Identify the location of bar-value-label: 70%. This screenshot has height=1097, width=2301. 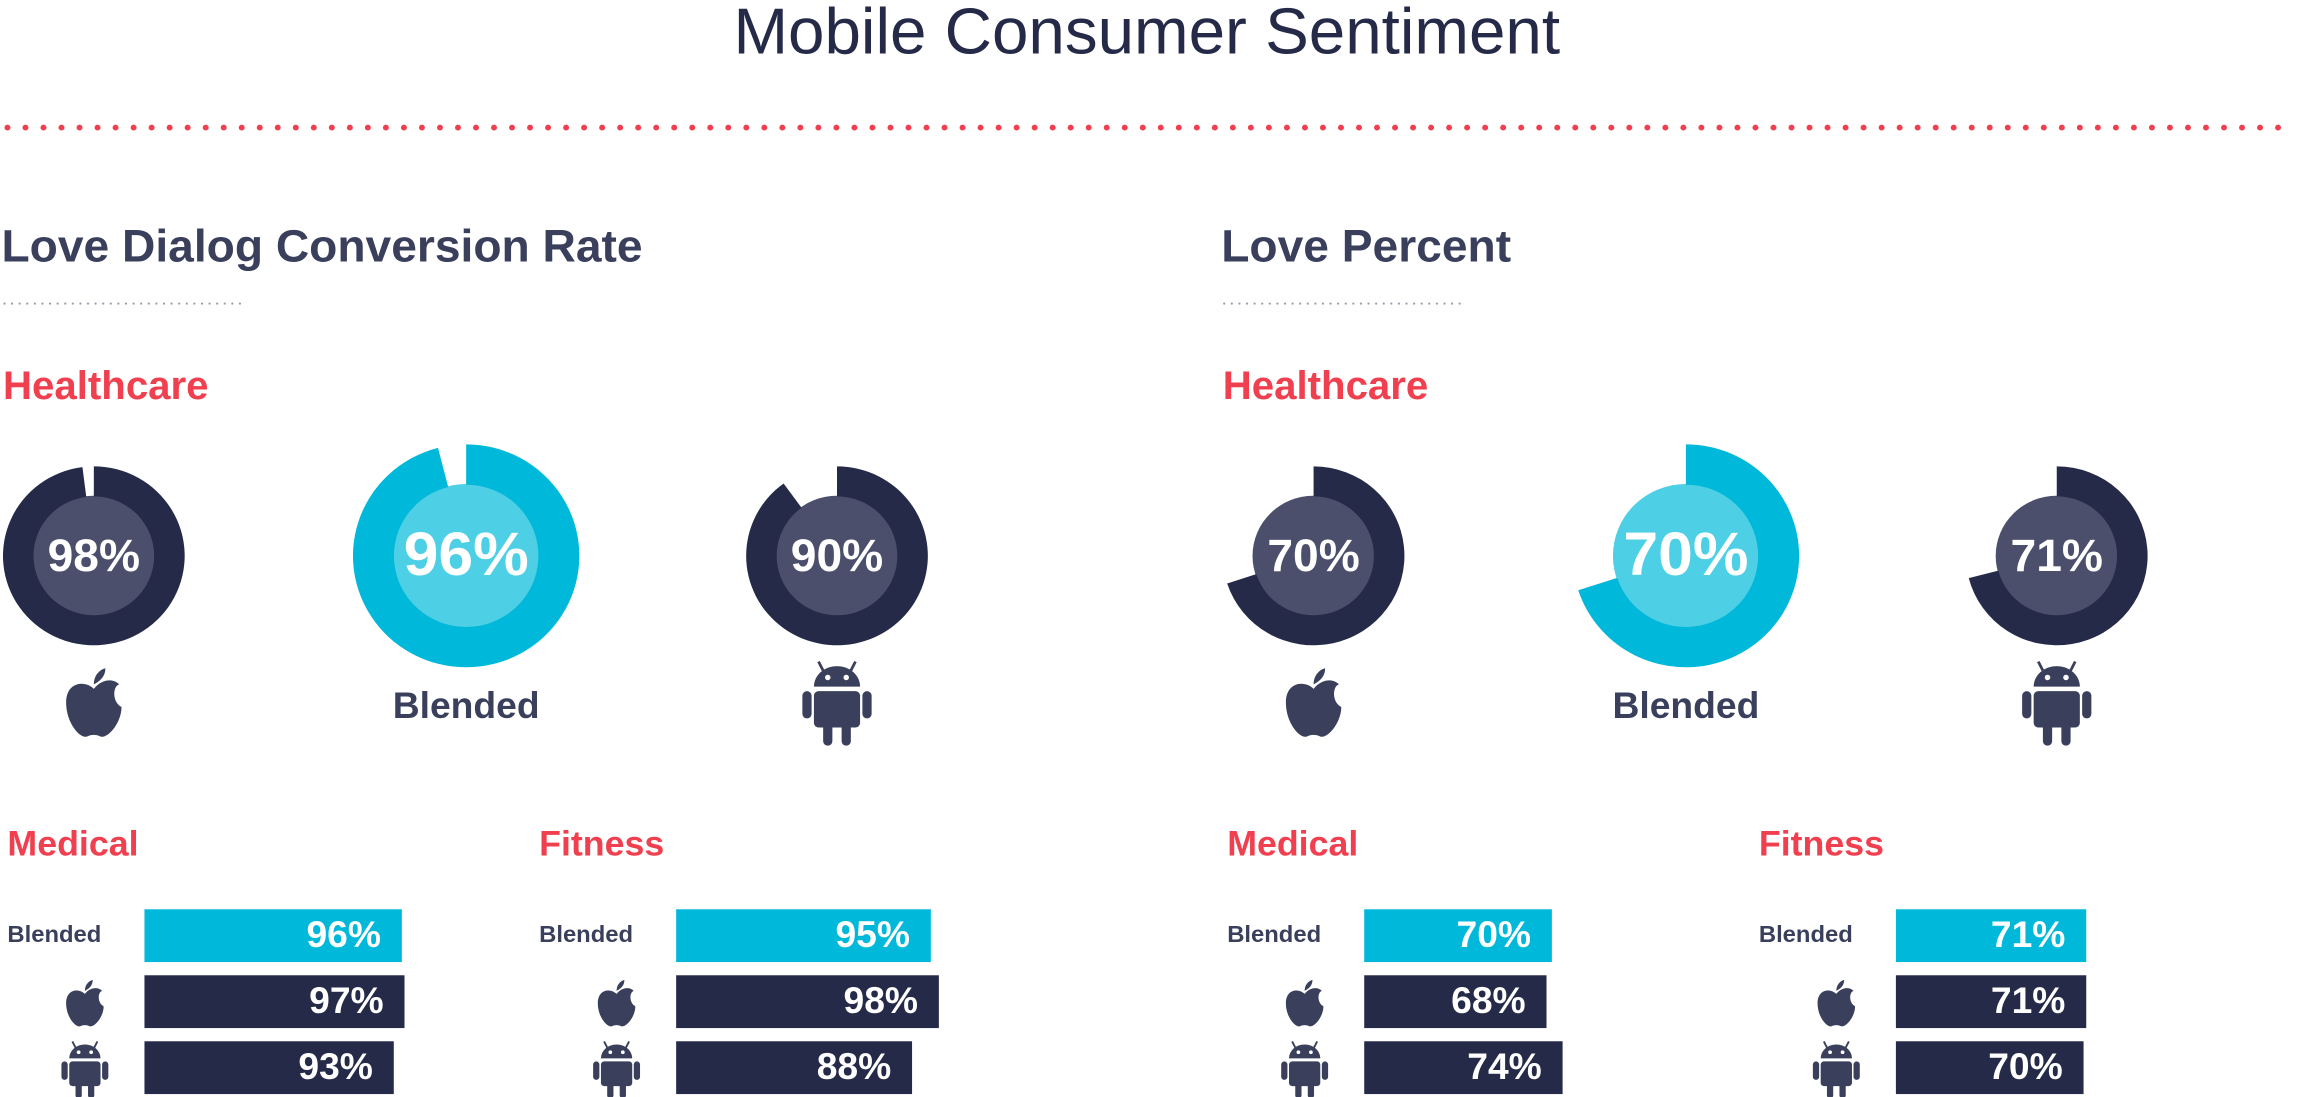
(1494, 934).